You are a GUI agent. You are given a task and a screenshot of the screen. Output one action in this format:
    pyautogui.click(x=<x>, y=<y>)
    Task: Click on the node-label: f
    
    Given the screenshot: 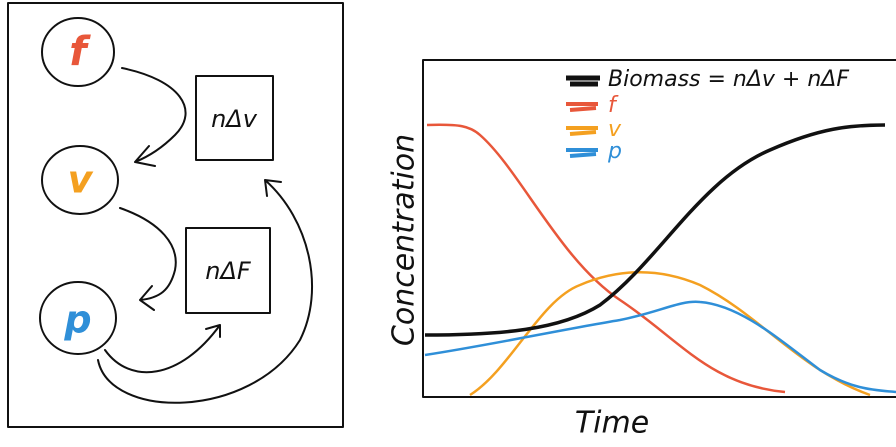 What is the action you would take?
    pyautogui.click(x=80, y=52)
    